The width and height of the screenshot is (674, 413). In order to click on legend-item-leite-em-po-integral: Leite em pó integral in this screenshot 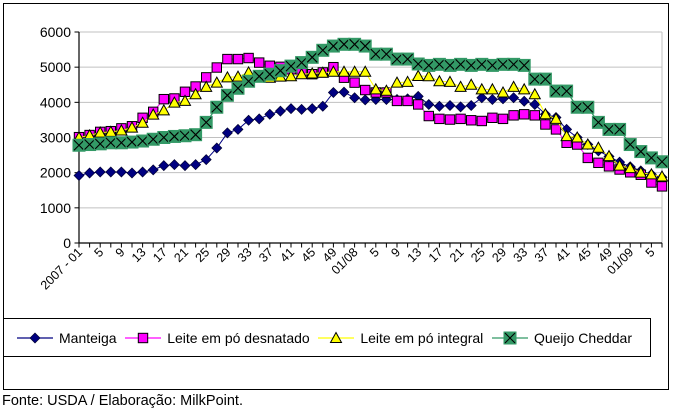, I will do `click(400, 338)`.